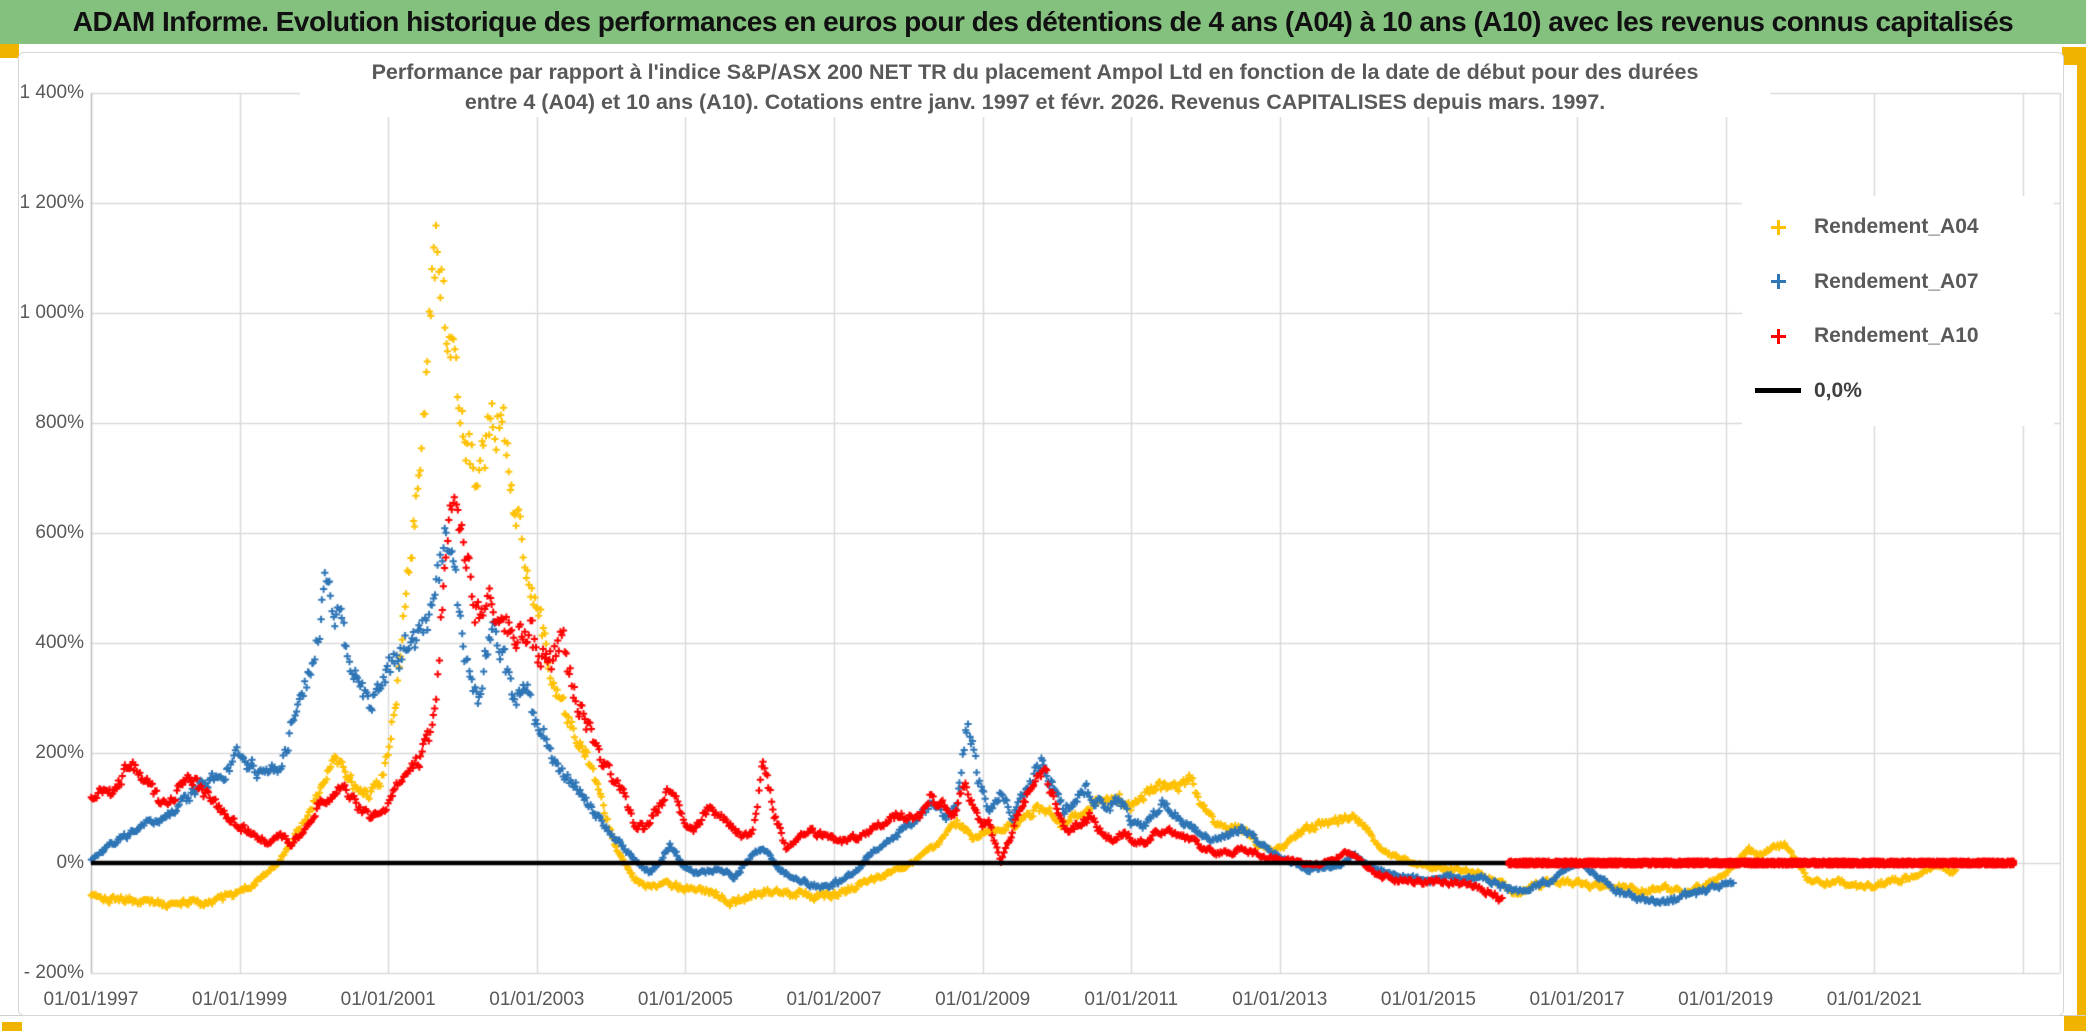 The width and height of the screenshot is (2086, 1031). What do you see at coordinates (983, 999) in the screenshot?
I see `x-tick-label: 01/01/2009` at bounding box center [983, 999].